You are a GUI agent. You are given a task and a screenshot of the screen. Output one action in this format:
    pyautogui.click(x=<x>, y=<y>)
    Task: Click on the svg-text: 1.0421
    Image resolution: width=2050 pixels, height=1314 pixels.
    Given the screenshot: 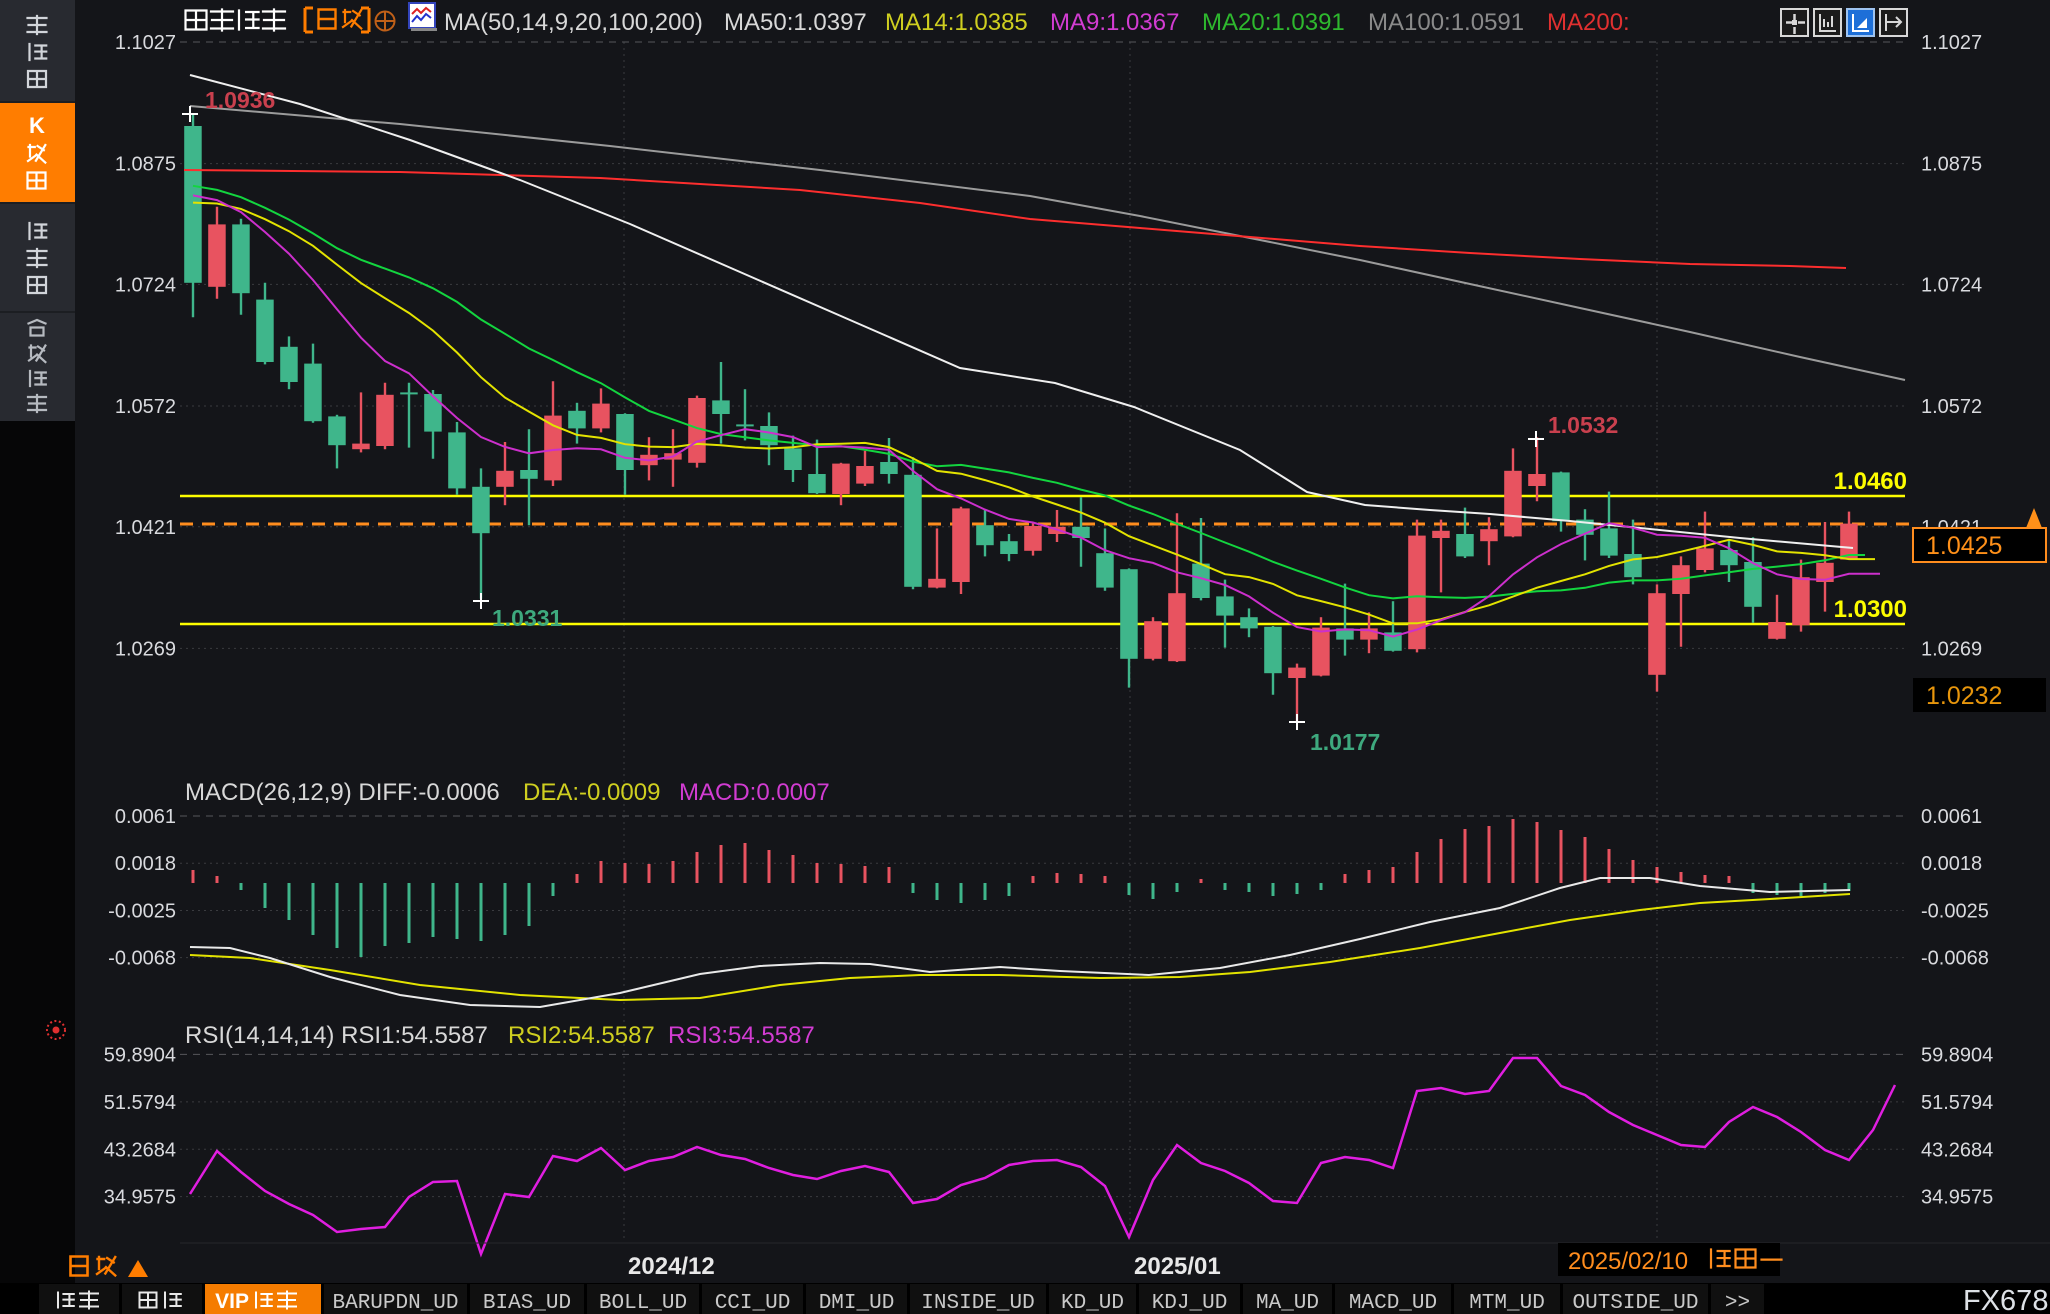 What is the action you would take?
    pyautogui.click(x=145, y=528)
    